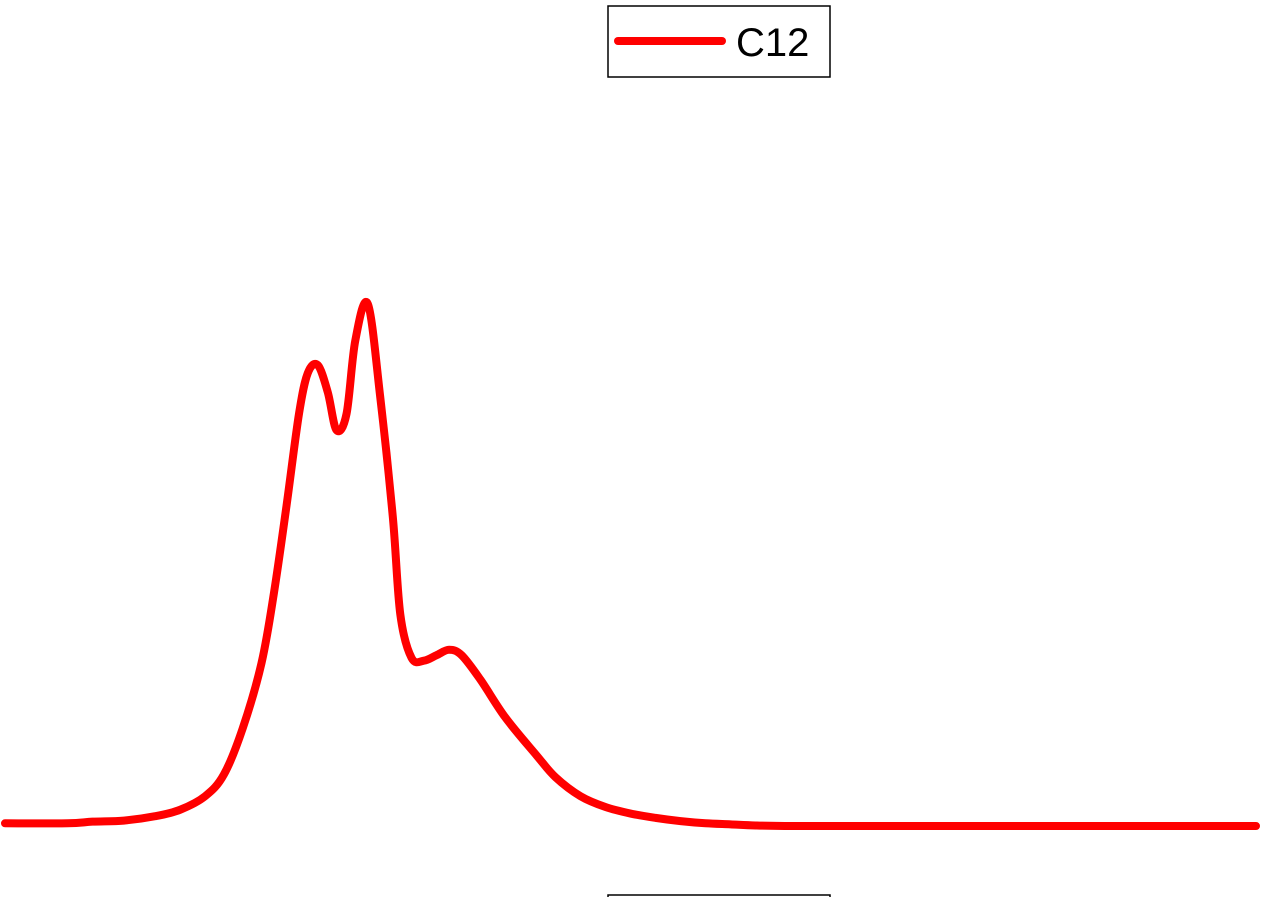  I want to click on legend: C12, so click(719, 41).